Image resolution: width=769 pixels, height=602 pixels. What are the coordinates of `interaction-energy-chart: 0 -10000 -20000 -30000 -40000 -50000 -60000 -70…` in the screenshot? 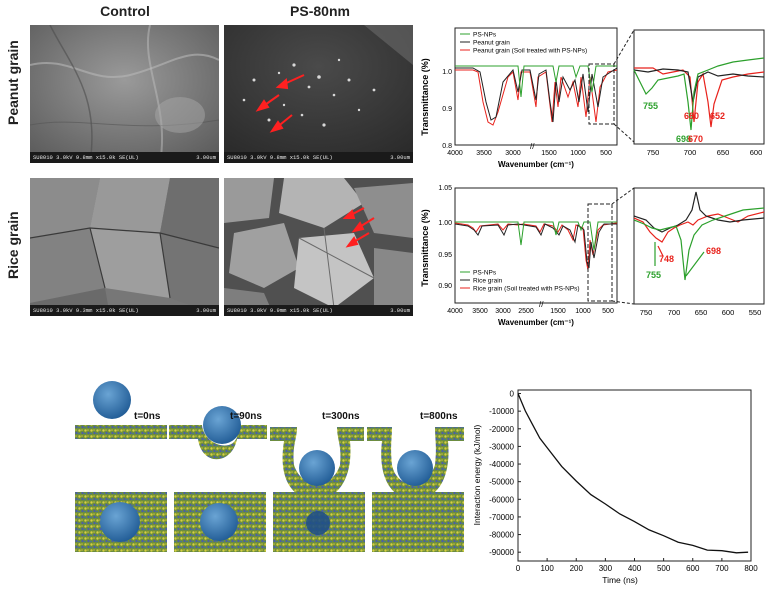 It's located at (615, 487).